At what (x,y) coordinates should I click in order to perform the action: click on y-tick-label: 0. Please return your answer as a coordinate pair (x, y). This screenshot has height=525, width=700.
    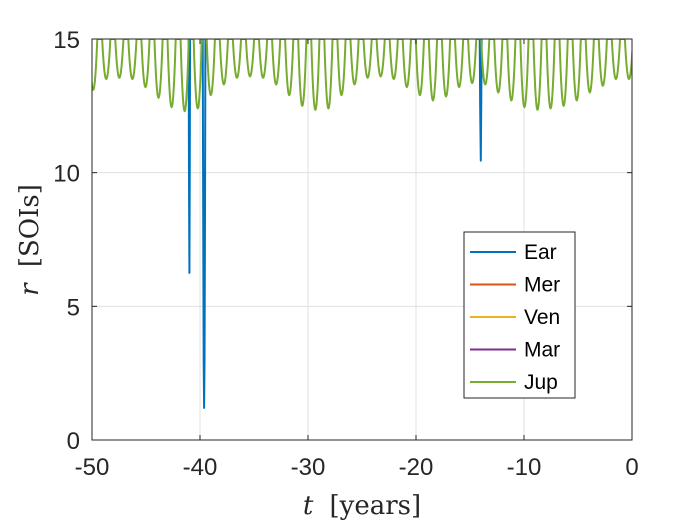
    Looking at the image, I should click on (73, 441).